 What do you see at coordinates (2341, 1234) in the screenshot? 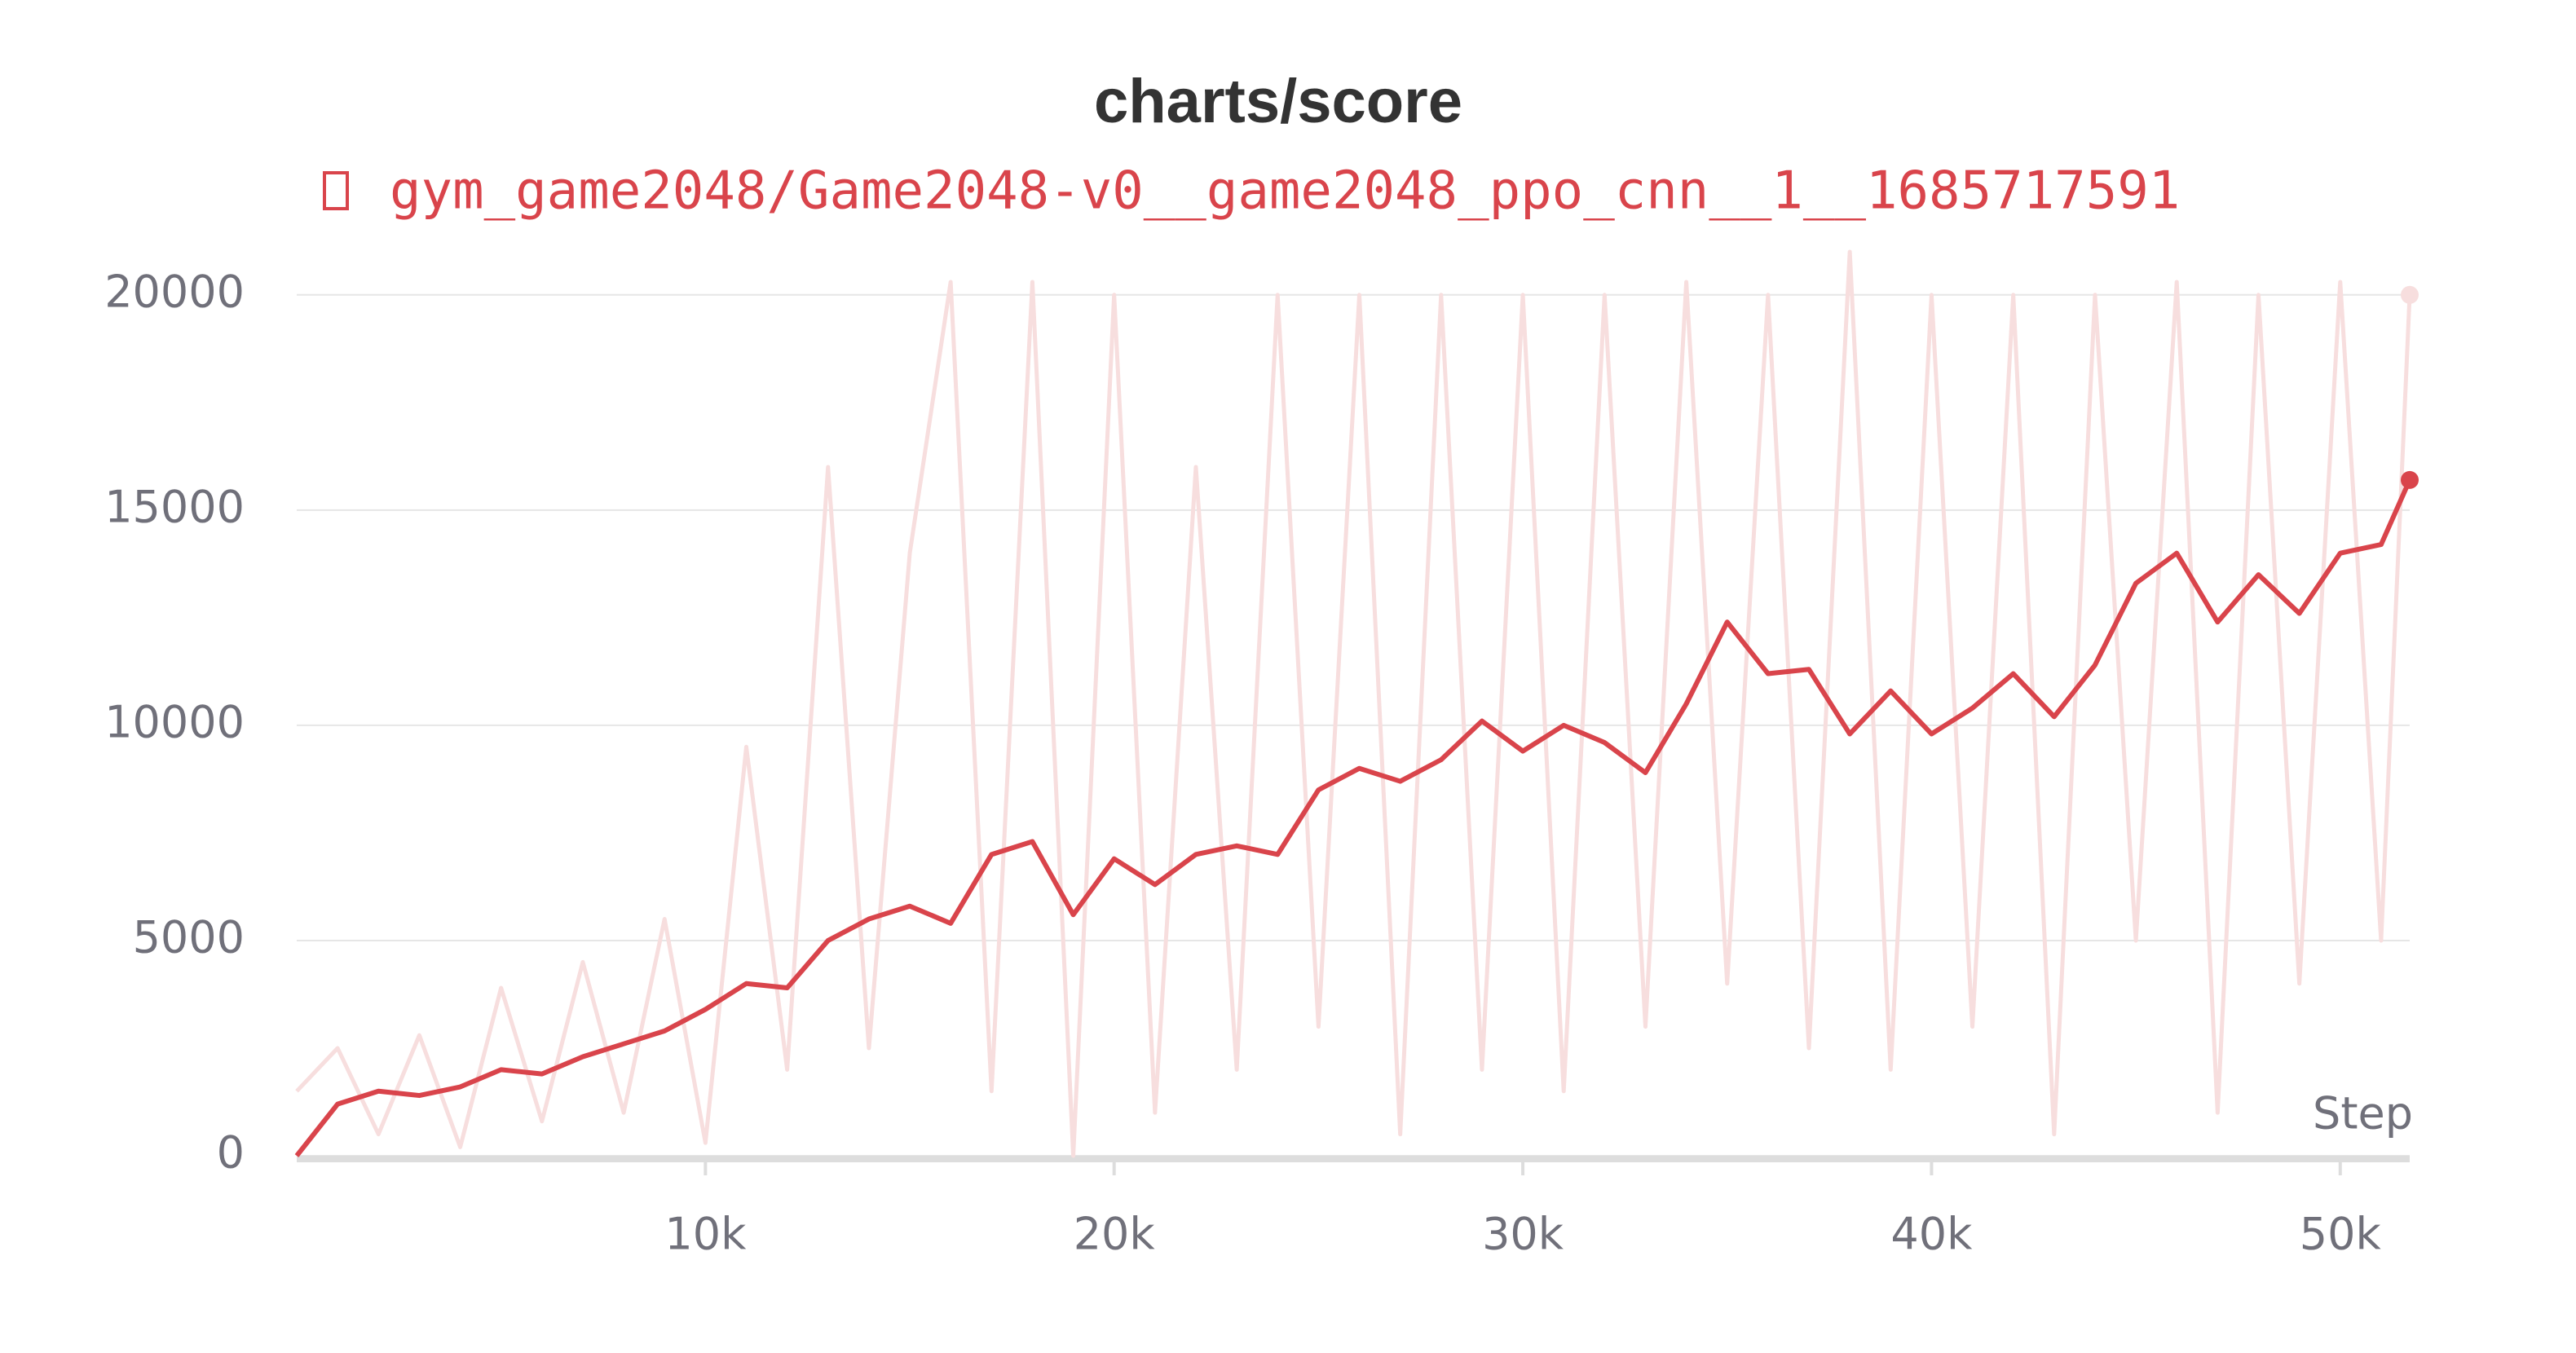
I see `x-tick-label: 50k` at bounding box center [2341, 1234].